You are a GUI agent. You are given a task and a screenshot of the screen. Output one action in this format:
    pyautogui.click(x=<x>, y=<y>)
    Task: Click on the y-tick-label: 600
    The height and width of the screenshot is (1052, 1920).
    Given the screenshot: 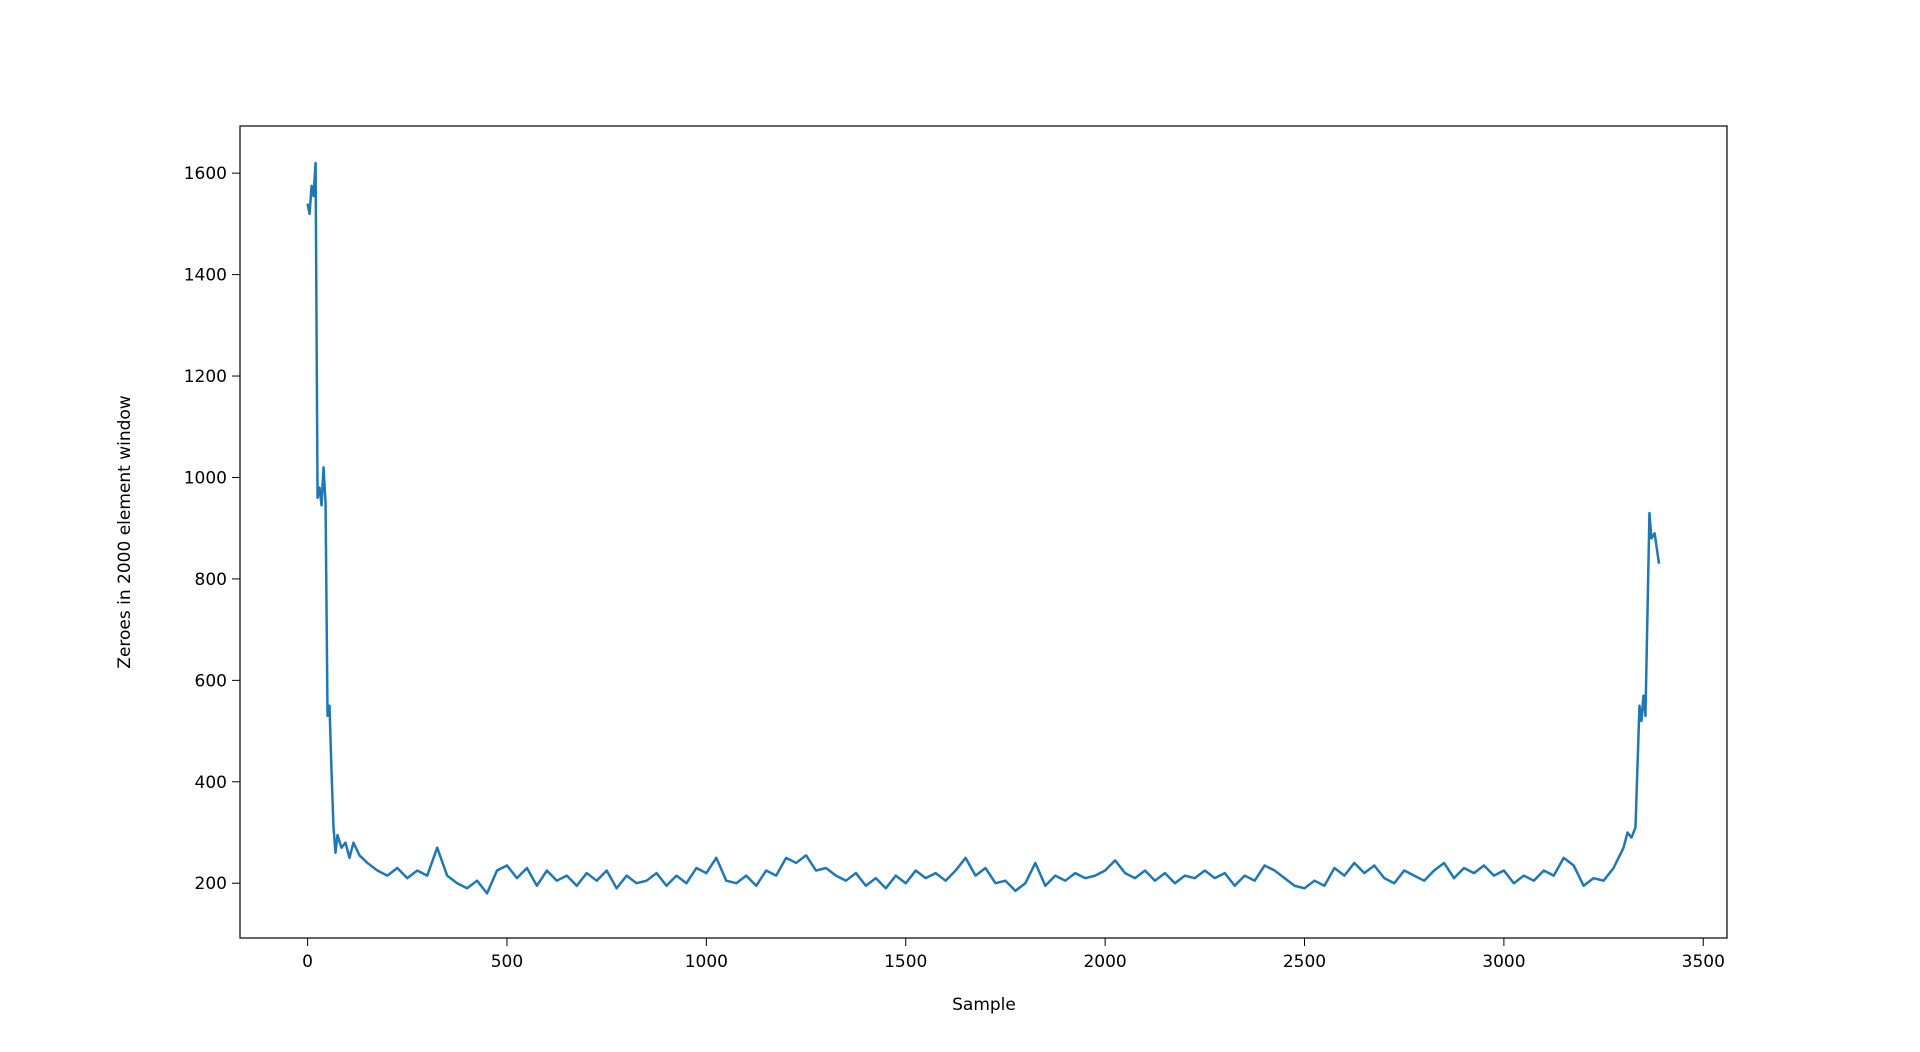 What is the action you would take?
    pyautogui.click(x=211, y=681)
    